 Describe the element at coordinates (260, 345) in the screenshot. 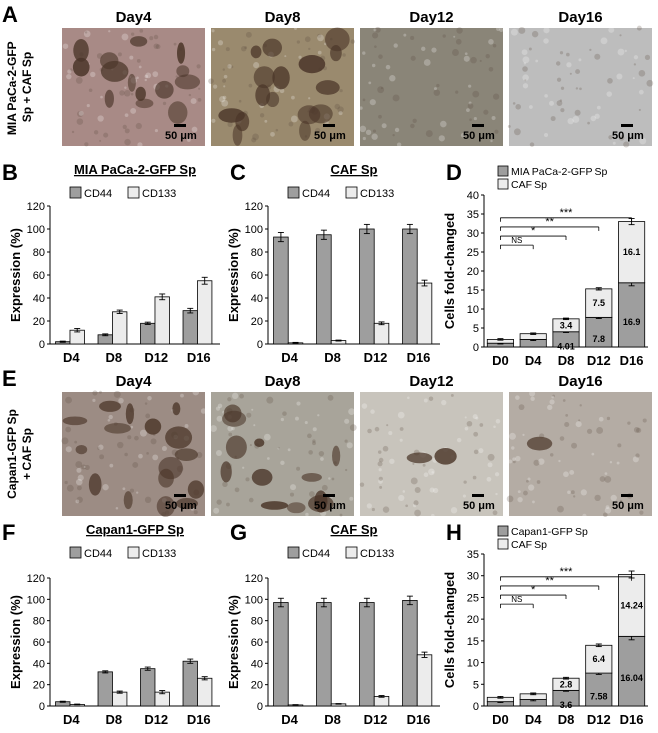

I see `chart-c-y-tick-label: 0` at that location.